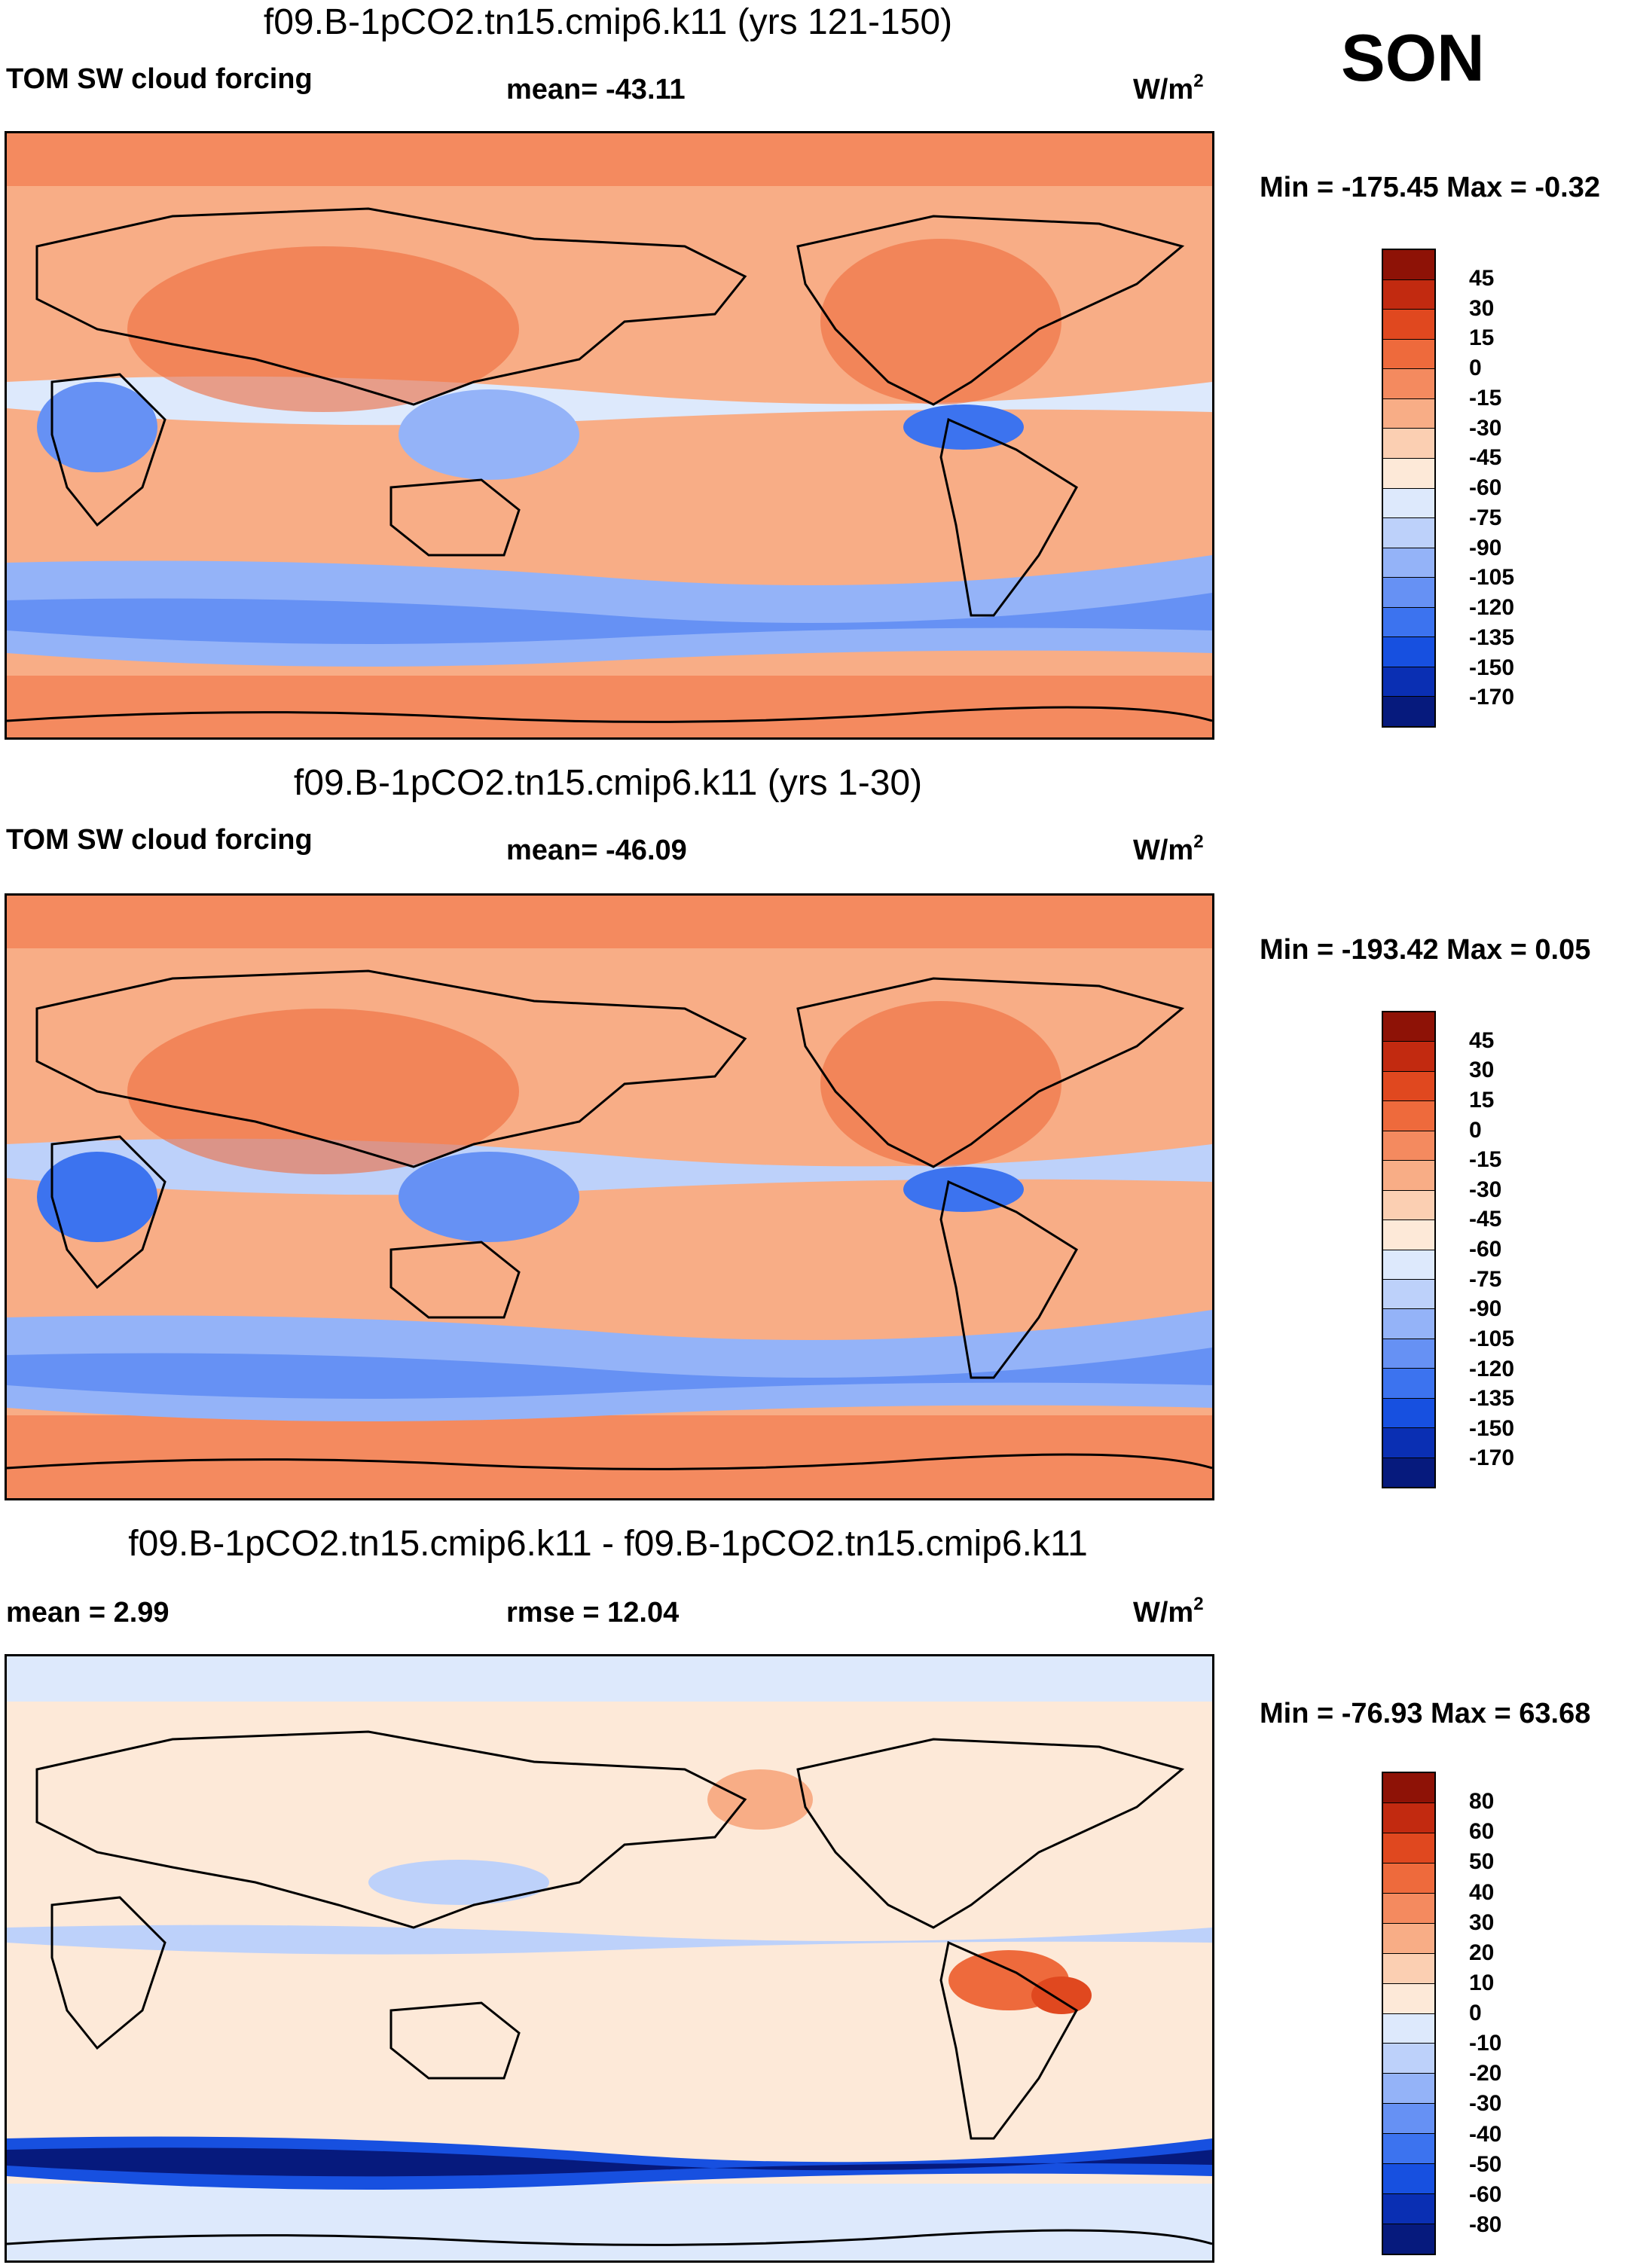 This screenshot has width=1628, height=2268. Describe the element at coordinates (1482, 338) in the screenshot. I see `colorbar-tick-label: 15` at that location.